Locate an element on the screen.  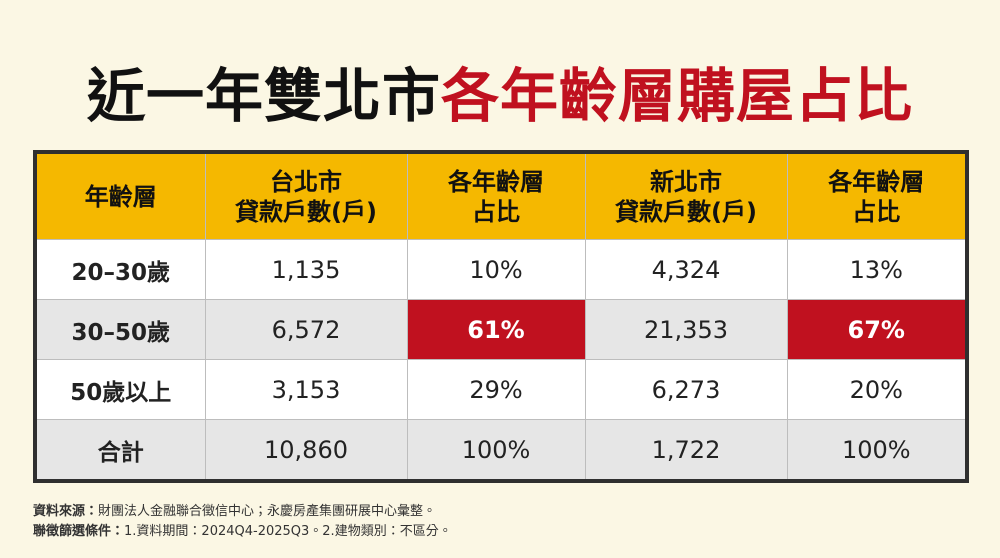
table-cell: 1,722 is located at coordinates (686, 450).